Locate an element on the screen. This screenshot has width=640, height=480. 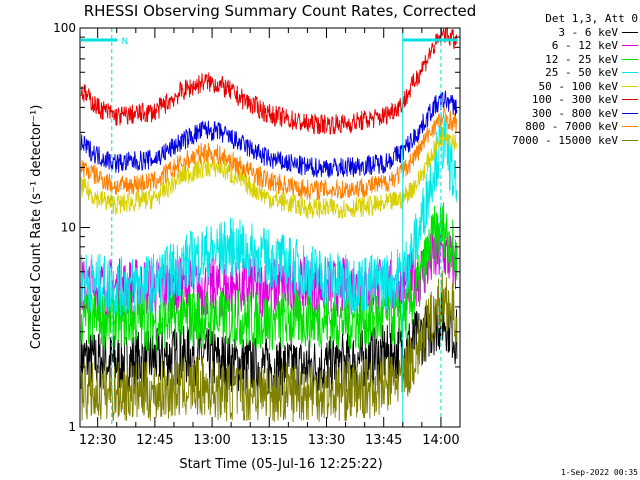
legend-label: 100 - 300 keV is located at coordinates (574, 99).